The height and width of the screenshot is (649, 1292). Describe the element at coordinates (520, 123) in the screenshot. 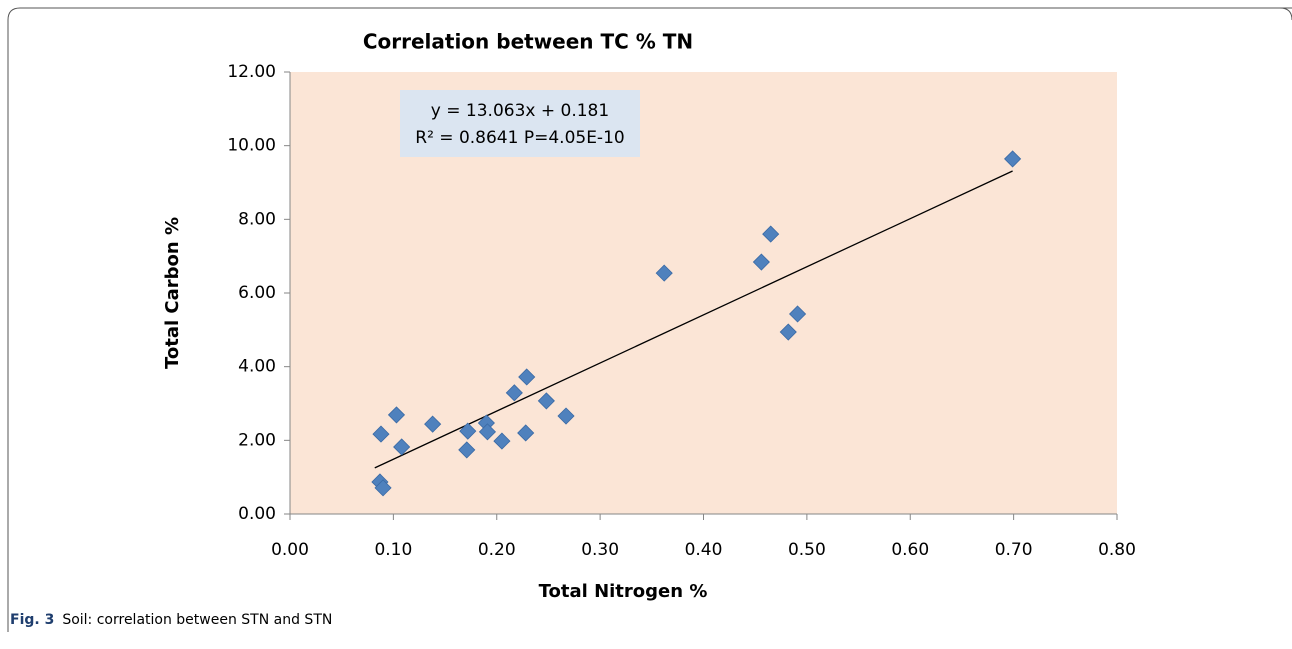

I see `annotation-box` at that location.